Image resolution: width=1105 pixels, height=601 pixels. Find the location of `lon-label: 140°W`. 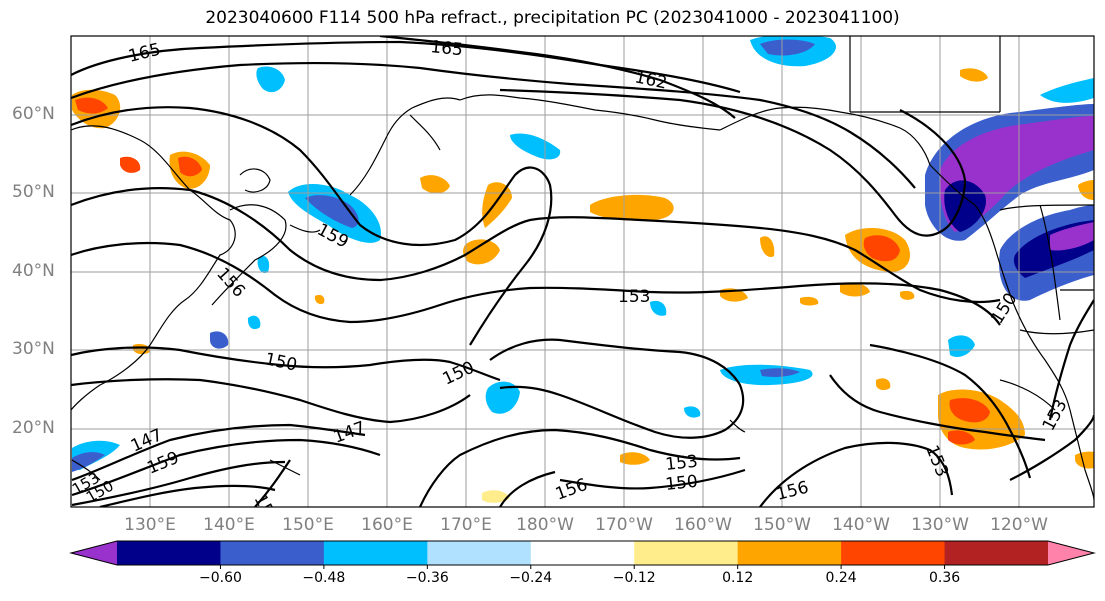

lon-label: 140°W is located at coordinates (861, 525).